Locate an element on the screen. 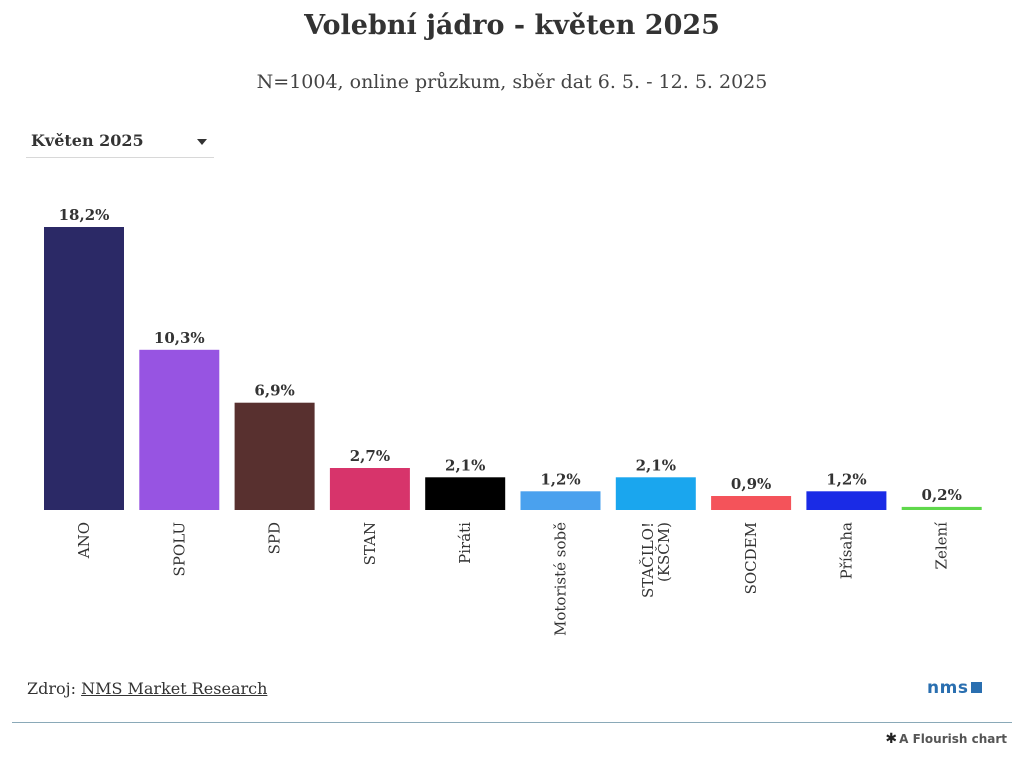 The height and width of the screenshot is (757, 1024). bar-sta-ilo-ks-m is located at coordinates (655, 493).